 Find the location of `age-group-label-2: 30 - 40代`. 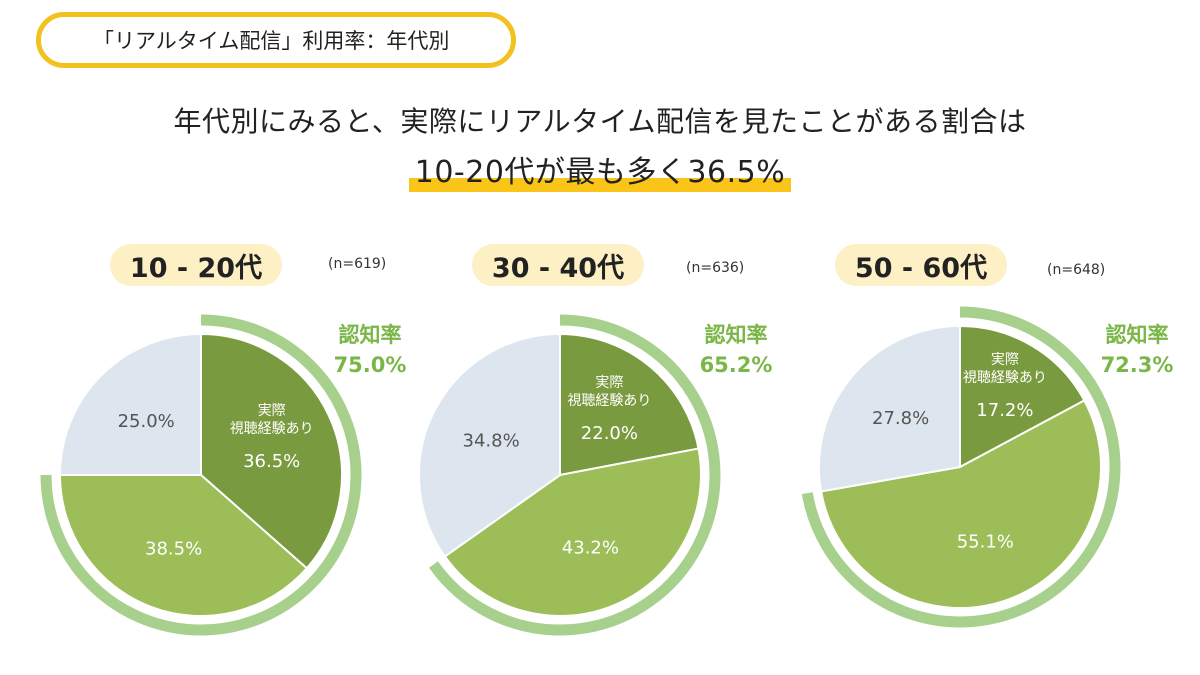

age-group-label-2: 30 - 40代 is located at coordinates (558, 265).